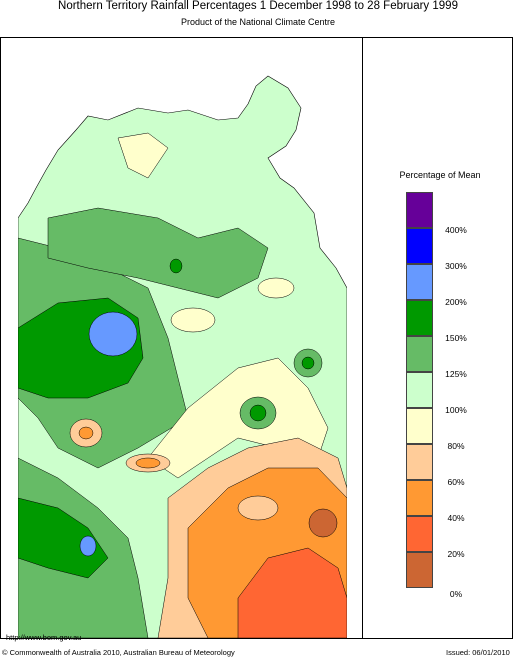  What do you see at coordinates (456, 482) in the screenshot?
I see `legend-label-60: 60%` at bounding box center [456, 482].